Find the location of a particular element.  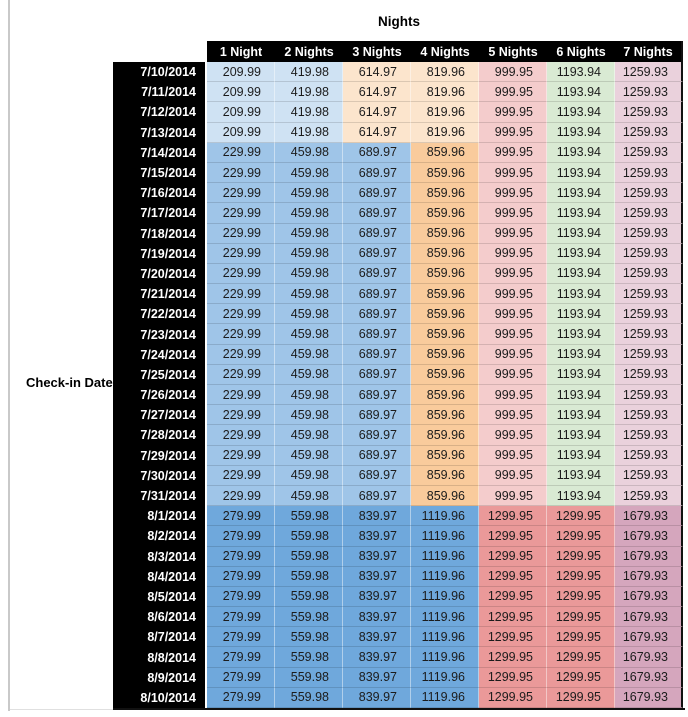

row-header-date: 8/4/2014 is located at coordinates (160, 576).